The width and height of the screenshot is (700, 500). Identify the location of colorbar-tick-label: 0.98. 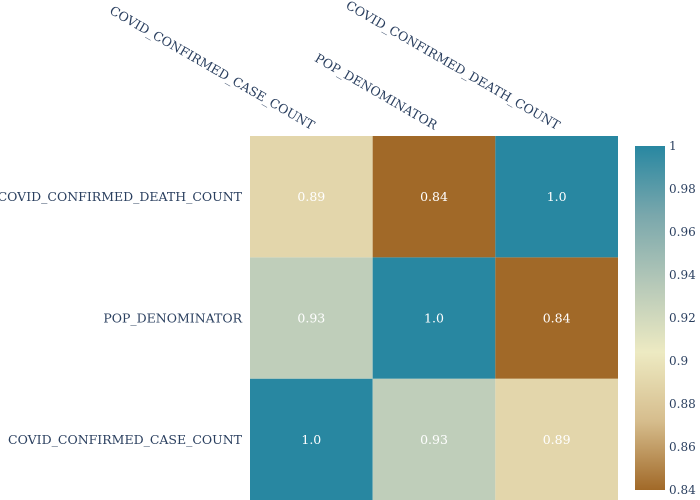
(682, 189).